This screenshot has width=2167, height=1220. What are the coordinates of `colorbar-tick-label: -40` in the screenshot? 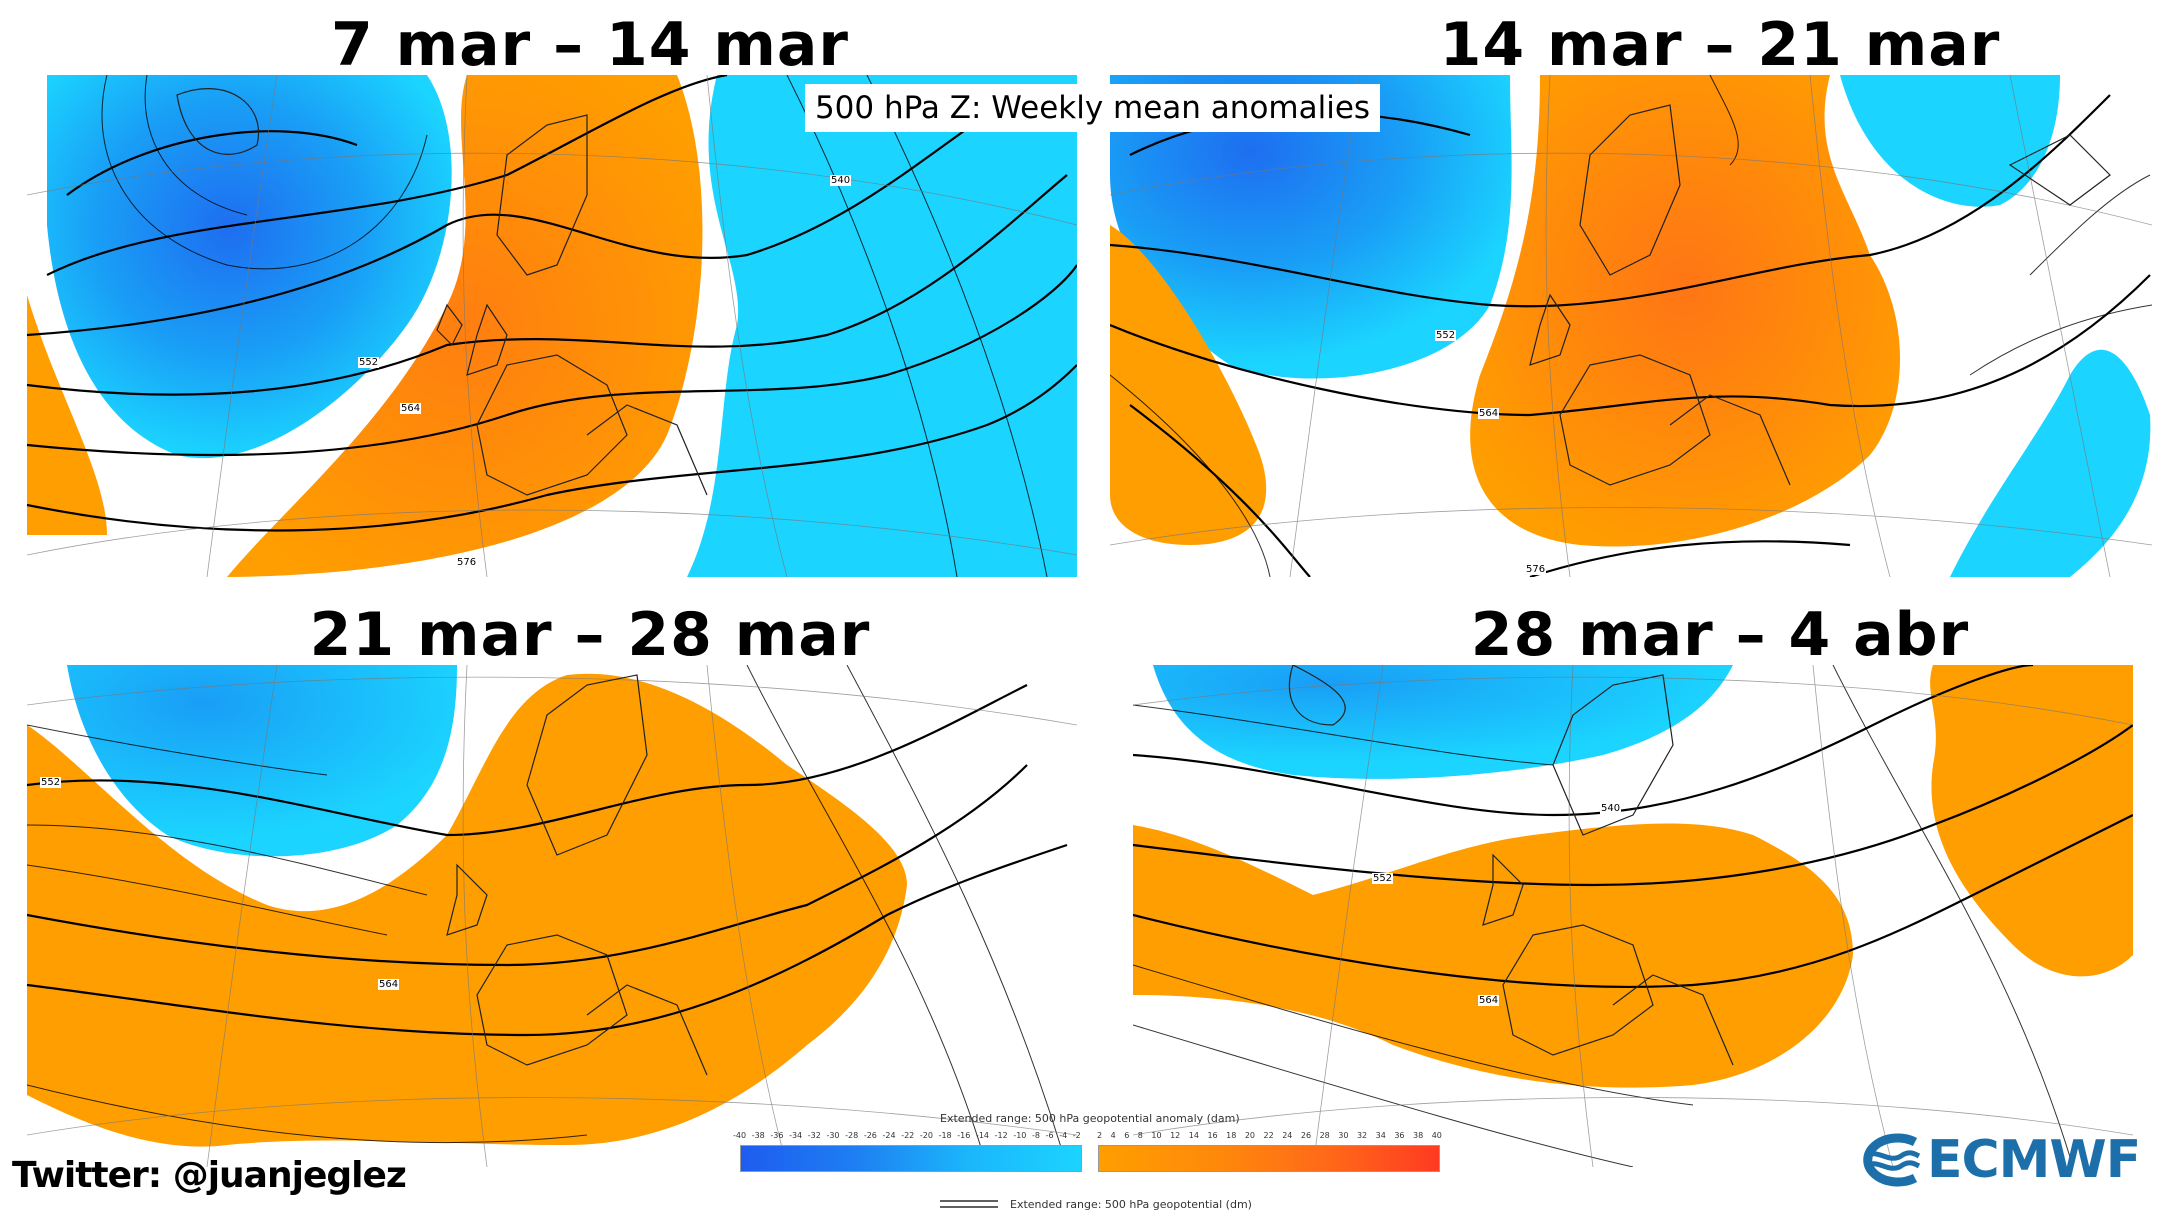 It's located at (740, 1135).